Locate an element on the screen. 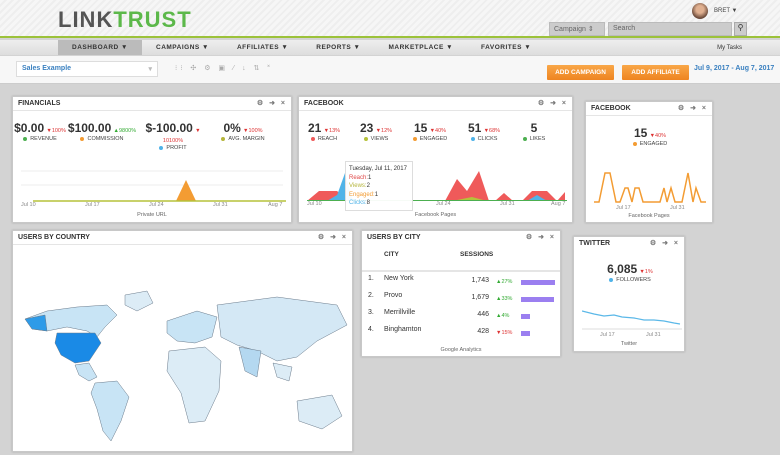  stat-revenue: $0.00 ▼100% REVENUE is located at coordinates (40, 131).